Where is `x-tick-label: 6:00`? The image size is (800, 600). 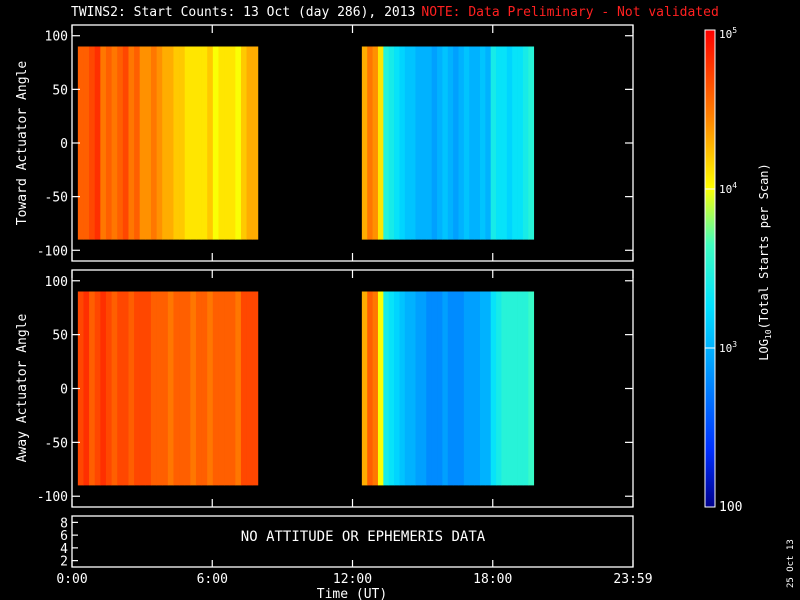
x-tick-label: 6:00 is located at coordinates (212, 579).